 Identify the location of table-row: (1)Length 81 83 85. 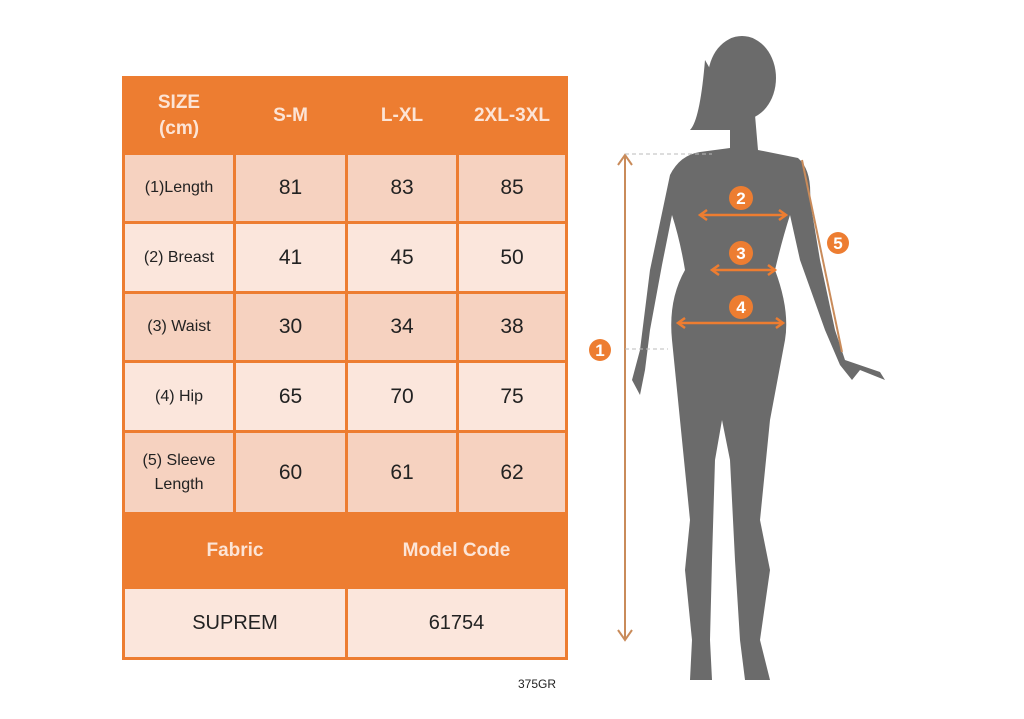
(345, 188).